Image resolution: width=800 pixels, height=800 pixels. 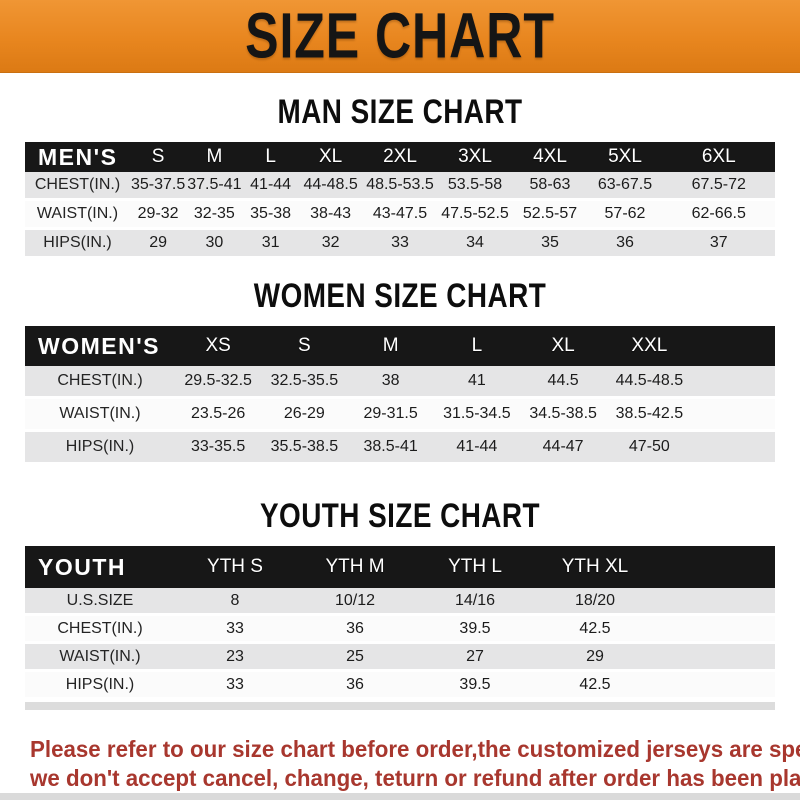 I want to click on size-value-cell: 43-47.5, so click(x=400, y=214).